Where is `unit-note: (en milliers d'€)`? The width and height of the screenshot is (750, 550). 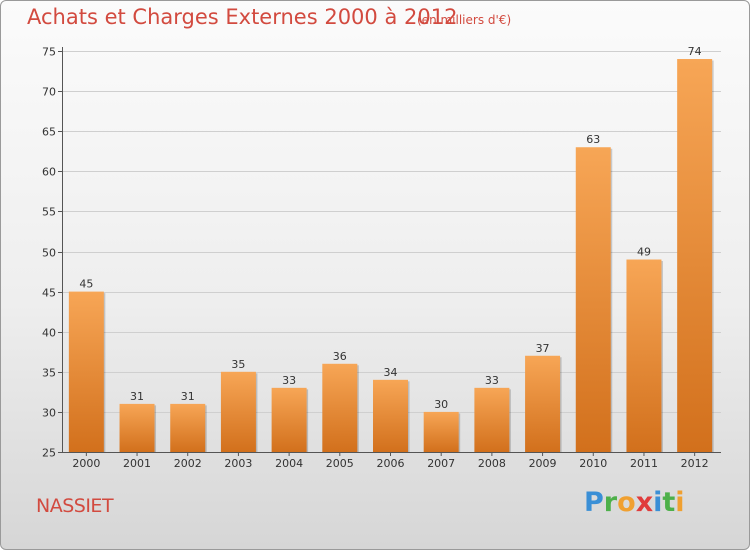
unit-note: (en milliers d'€) is located at coordinates (464, 20).